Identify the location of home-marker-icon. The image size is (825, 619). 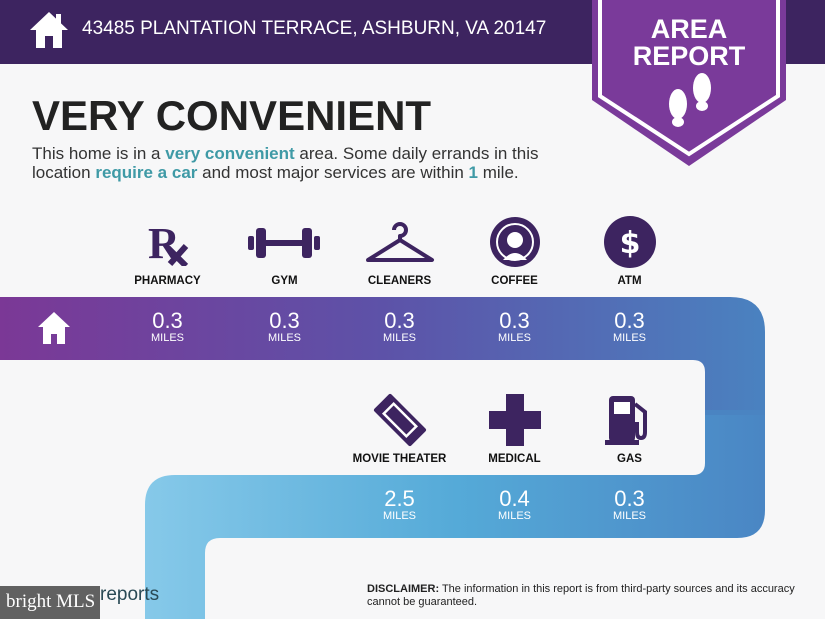
(54, 328).